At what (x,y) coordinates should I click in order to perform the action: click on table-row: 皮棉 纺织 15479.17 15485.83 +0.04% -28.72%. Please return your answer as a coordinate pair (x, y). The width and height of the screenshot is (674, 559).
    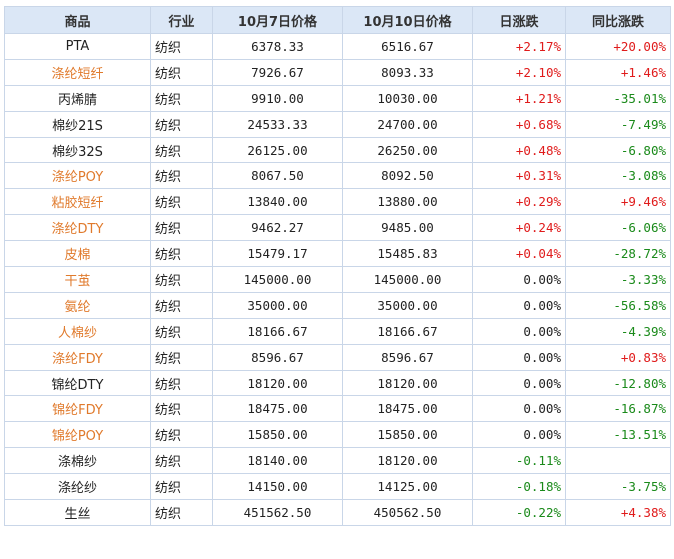
    Looking at the image, I should click on (337, 254).